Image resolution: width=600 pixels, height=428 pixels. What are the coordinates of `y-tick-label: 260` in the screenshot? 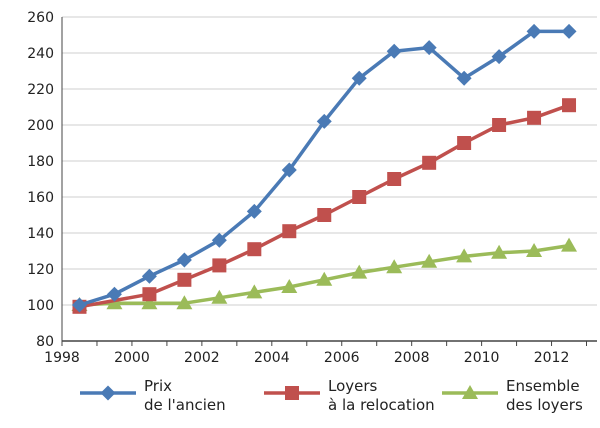 It's located at (40, 18).